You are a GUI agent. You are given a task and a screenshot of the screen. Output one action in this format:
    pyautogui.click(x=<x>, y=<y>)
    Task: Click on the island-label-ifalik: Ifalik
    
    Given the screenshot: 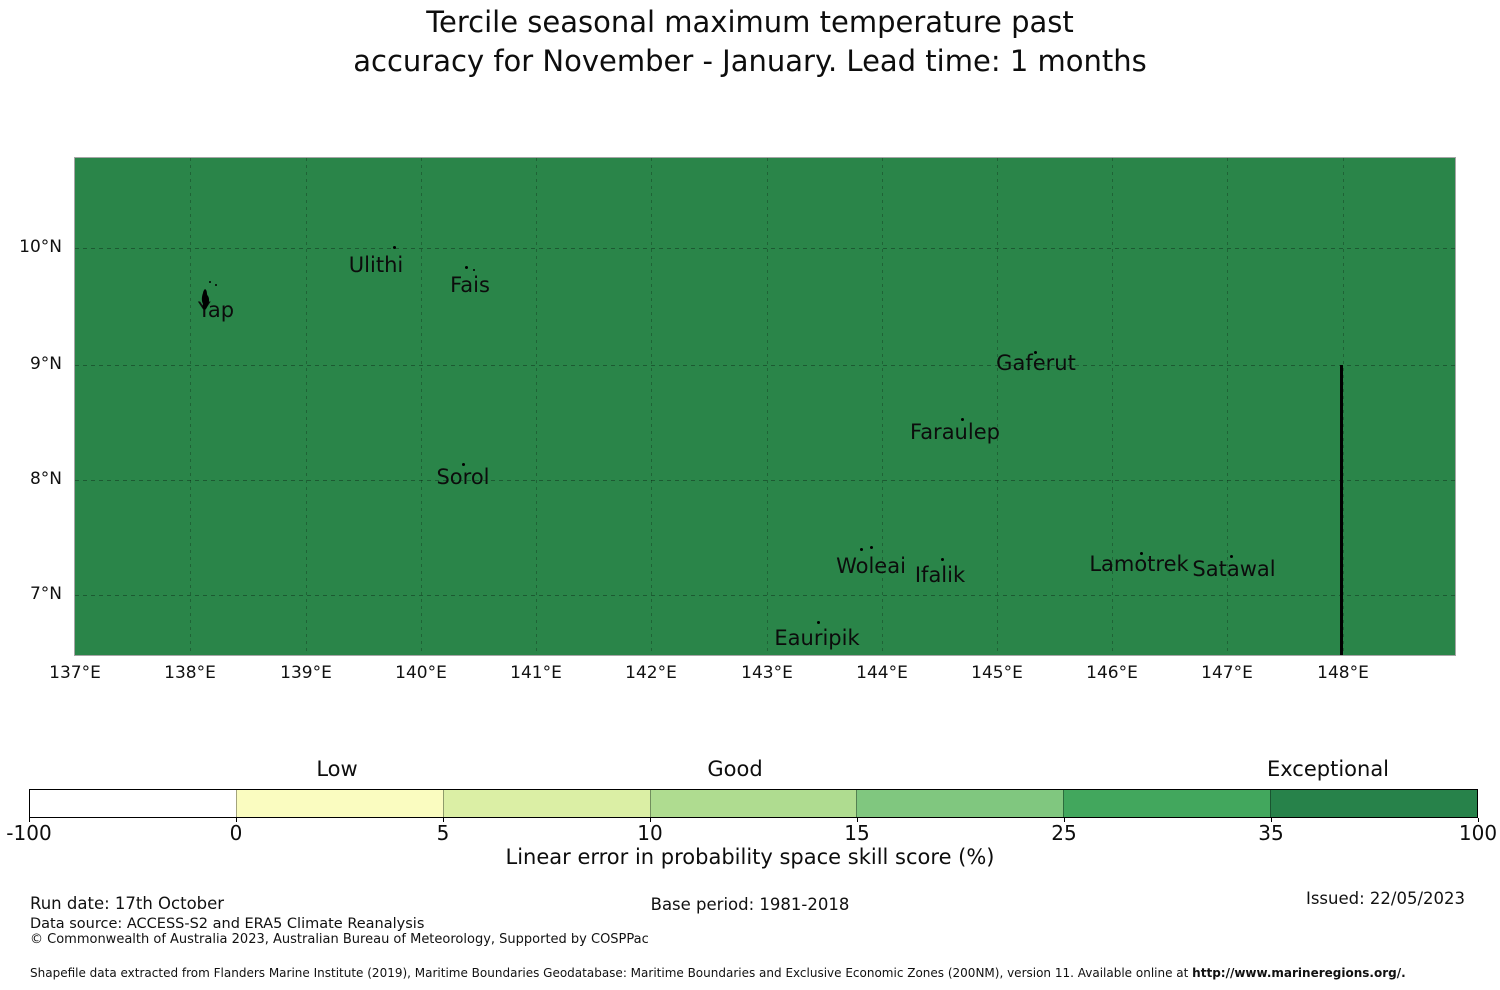 What is the action you would take?
    pyautogui.click(x=940, y=575)
    